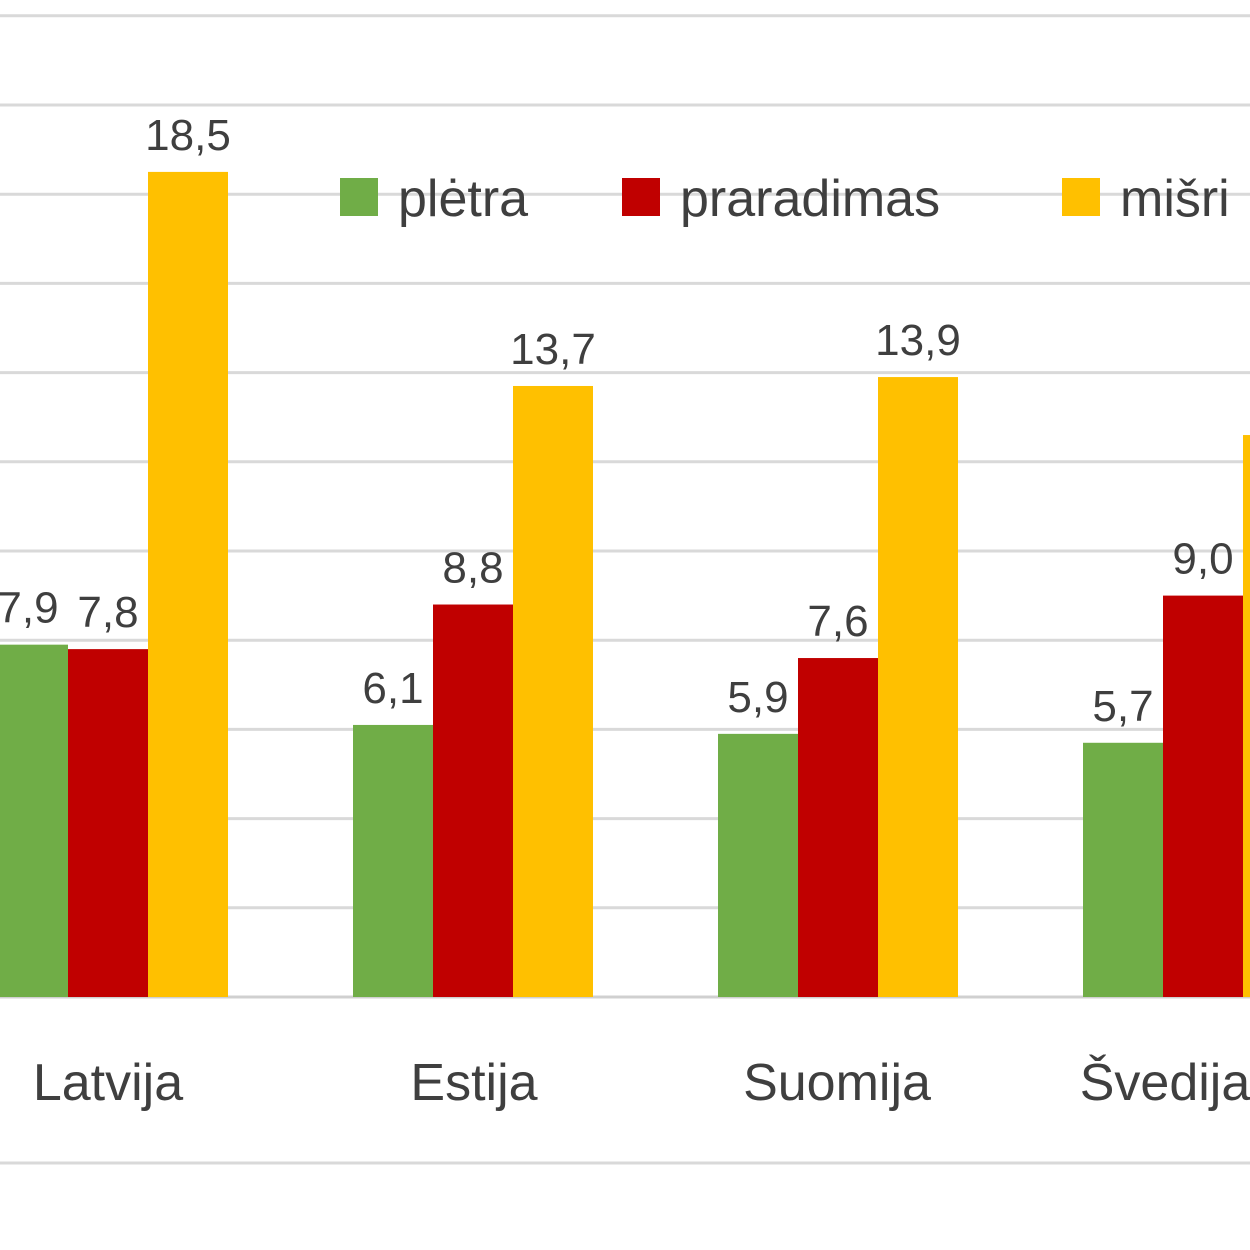  What do you see at coordinates (473, 800) in the screenshot?
I see `bar-Estija-praradimas` at bounding box center [473, 800].